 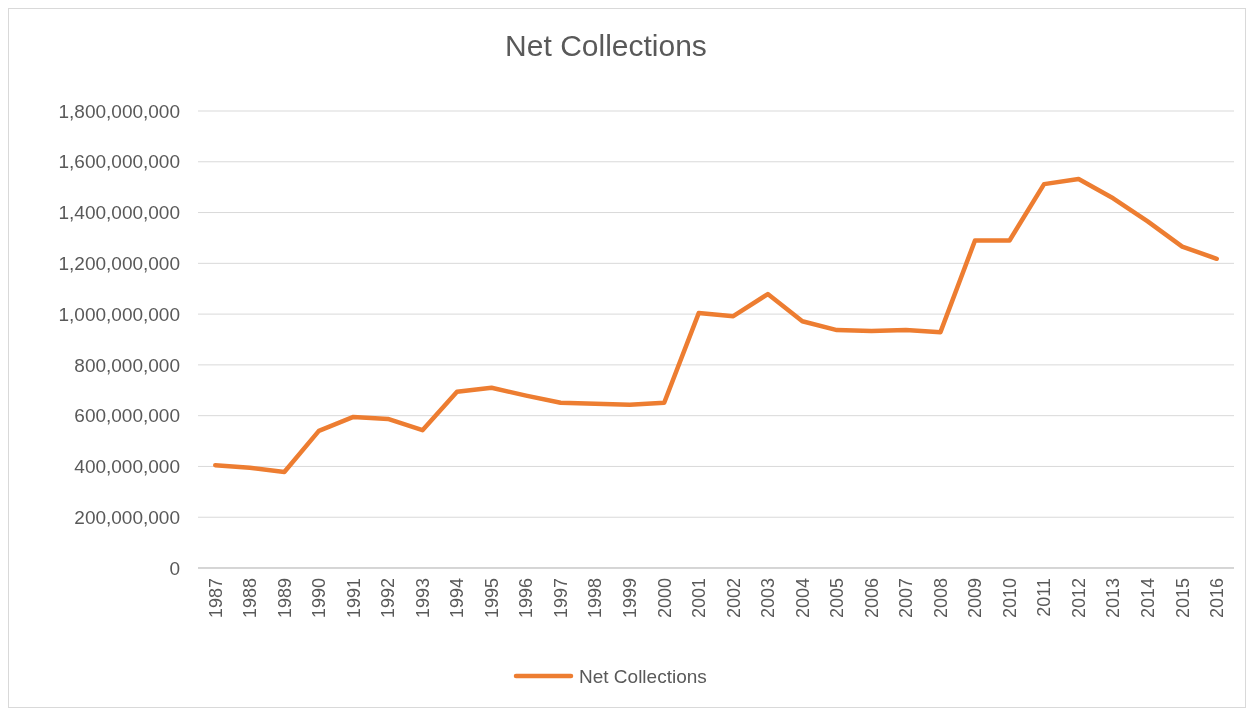 What do you see at coordinates (127, 467) in the screenshot?
I see `y-tick-label: 400,000,000` at bounding box center [127, 467].